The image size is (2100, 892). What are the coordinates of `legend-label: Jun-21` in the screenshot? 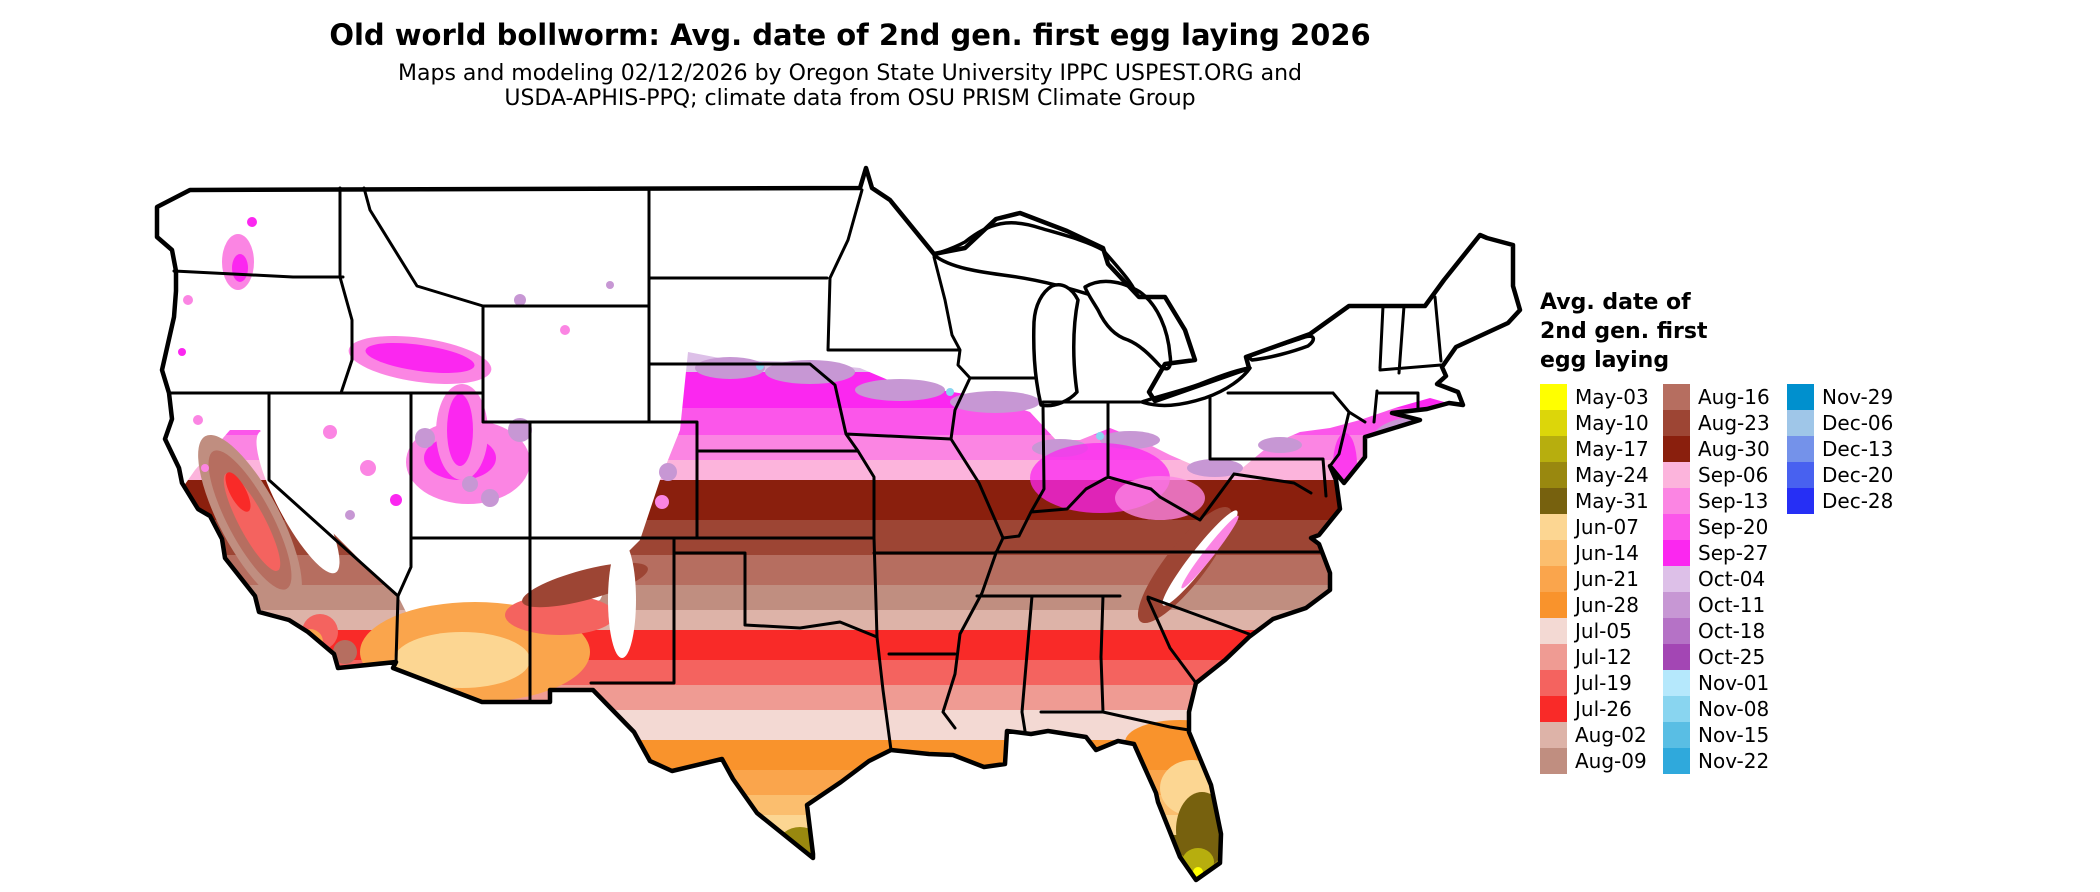 It's located at (1607, 579).